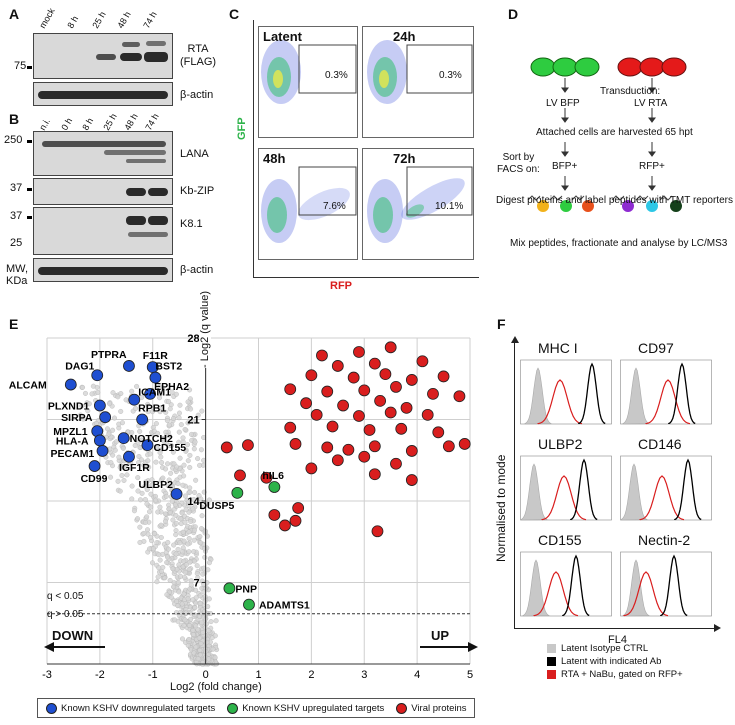 The width and height of the screenshot is (735, 725). I want to click on histogram-cd146: CD146, so click(666, 480).